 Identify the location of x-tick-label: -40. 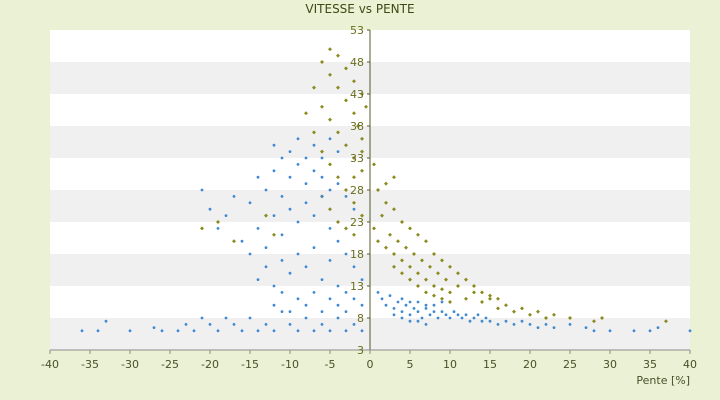
(50, 364).